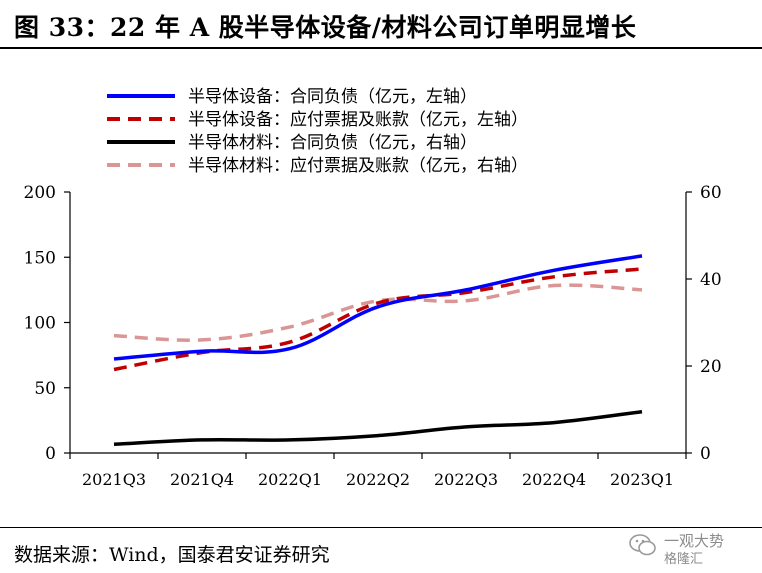  What do you see at coordinates (381, 527) in the screenshot?
I see `source-divider` at bounding box center [381, 527].